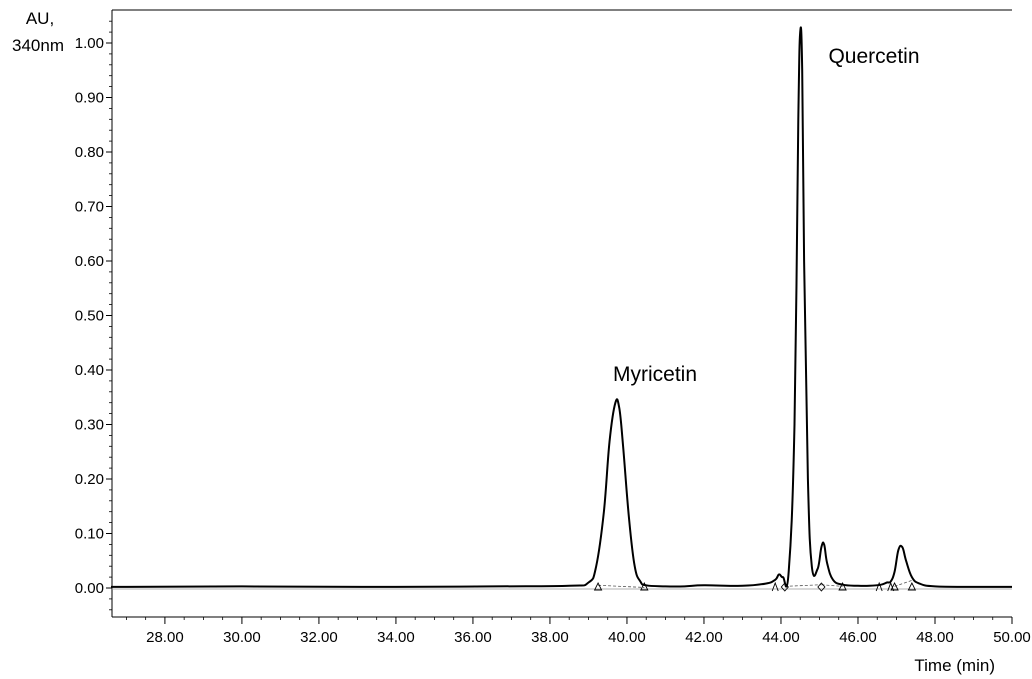  Describe the element at coordinates (655, 374) in the screenshot. I see `peak-label-myricetin: Myricetin` at that location.